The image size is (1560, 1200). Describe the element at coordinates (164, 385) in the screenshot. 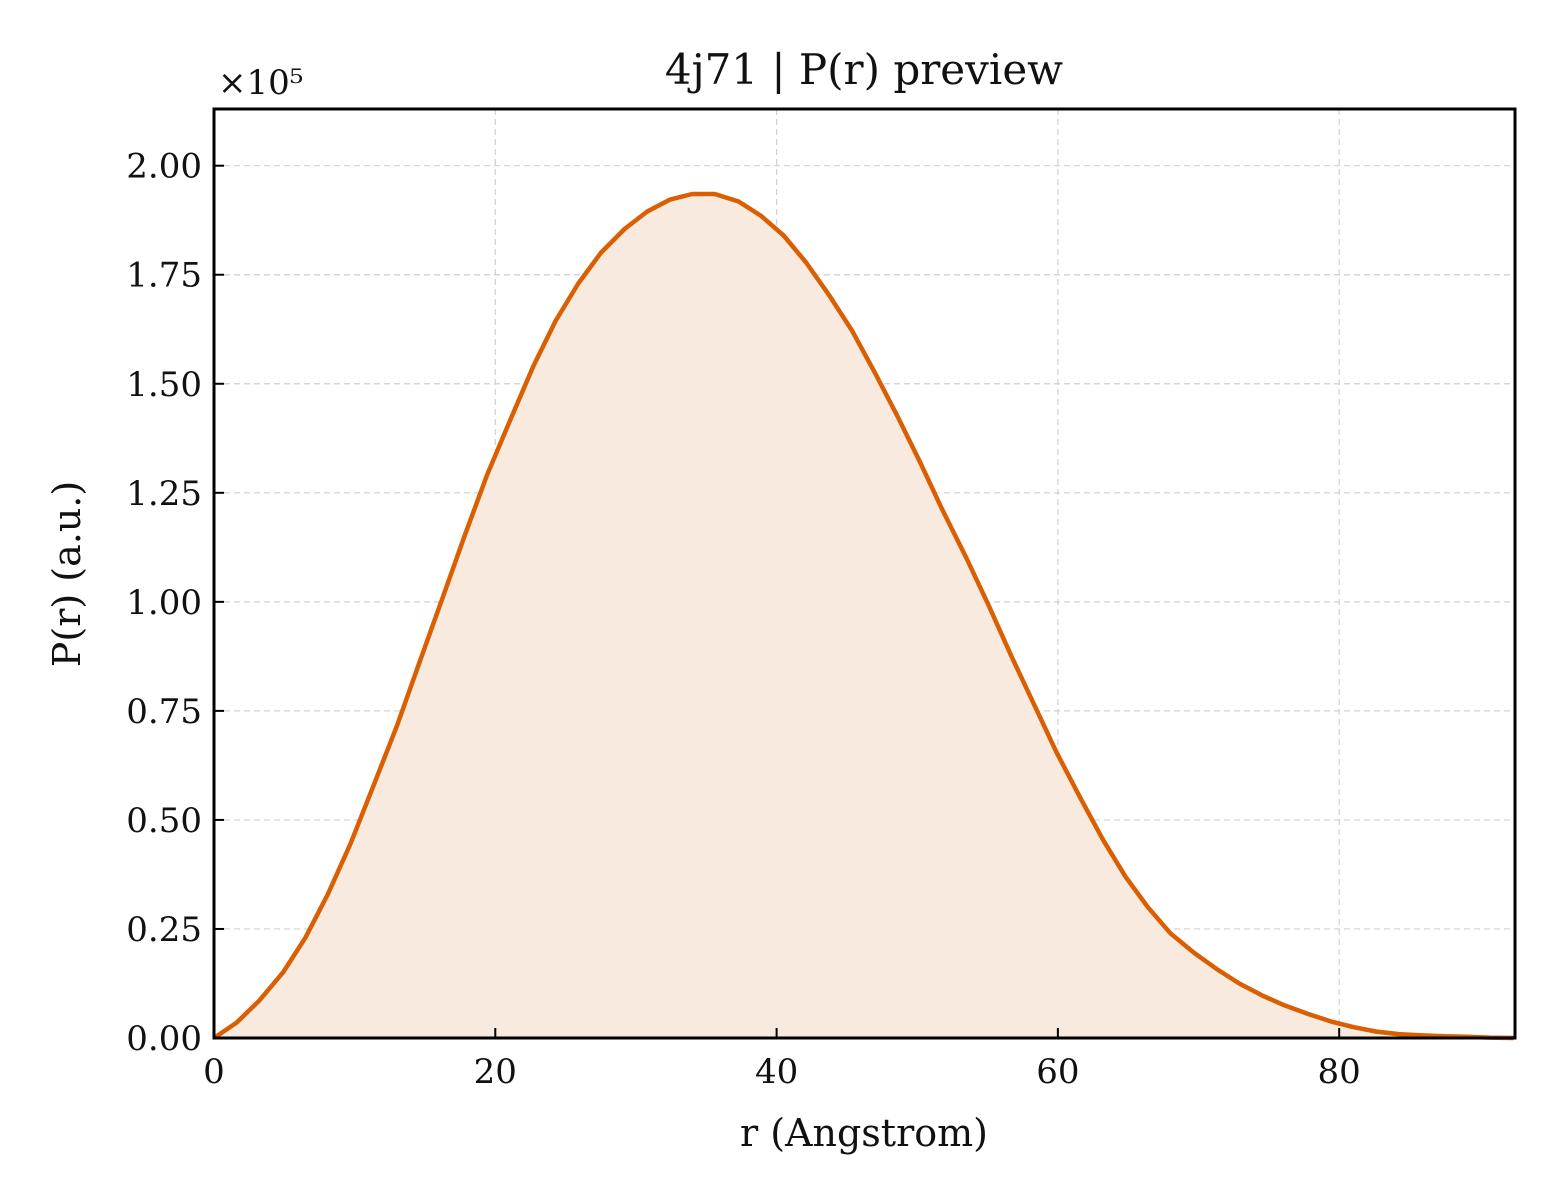

I see `y-tick-label: 1.50` at that location.